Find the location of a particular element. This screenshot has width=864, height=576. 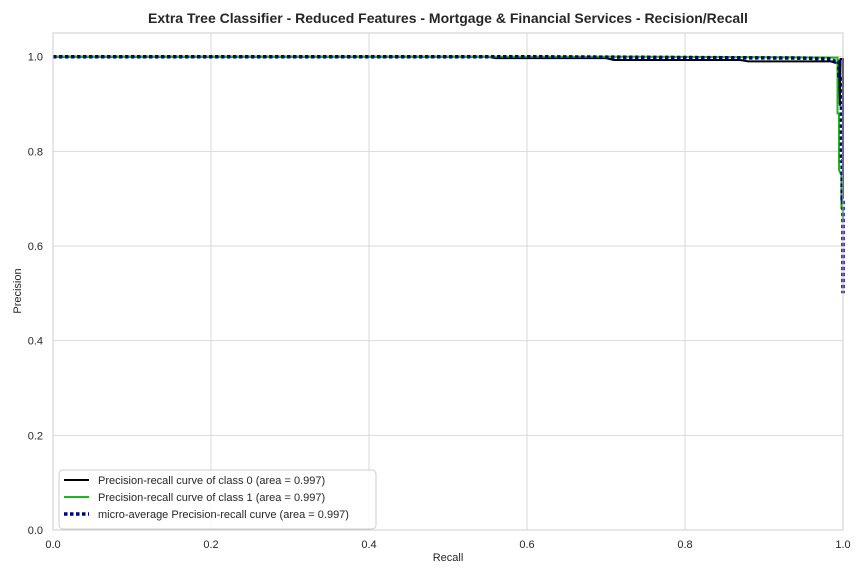

y-tick-label: 0.4 is located at coordinates (35, 342).